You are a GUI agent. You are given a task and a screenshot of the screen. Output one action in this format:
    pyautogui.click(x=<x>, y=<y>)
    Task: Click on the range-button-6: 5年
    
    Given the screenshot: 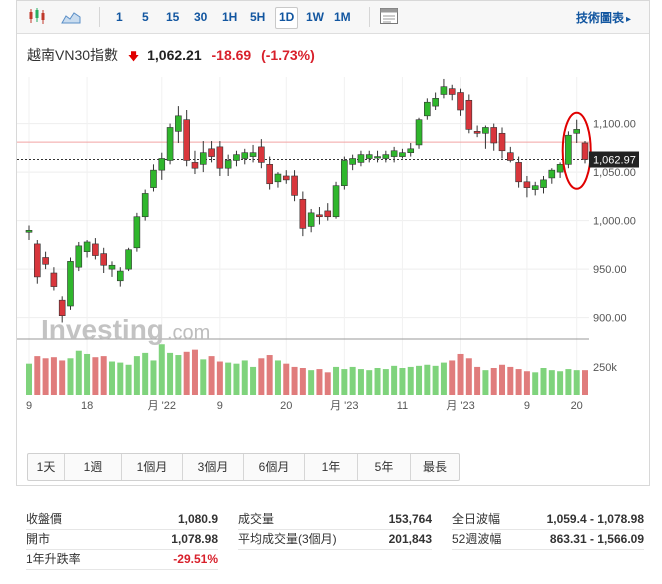 What is the action you would take?
    pyautogui.click(x=384, y=467)
    